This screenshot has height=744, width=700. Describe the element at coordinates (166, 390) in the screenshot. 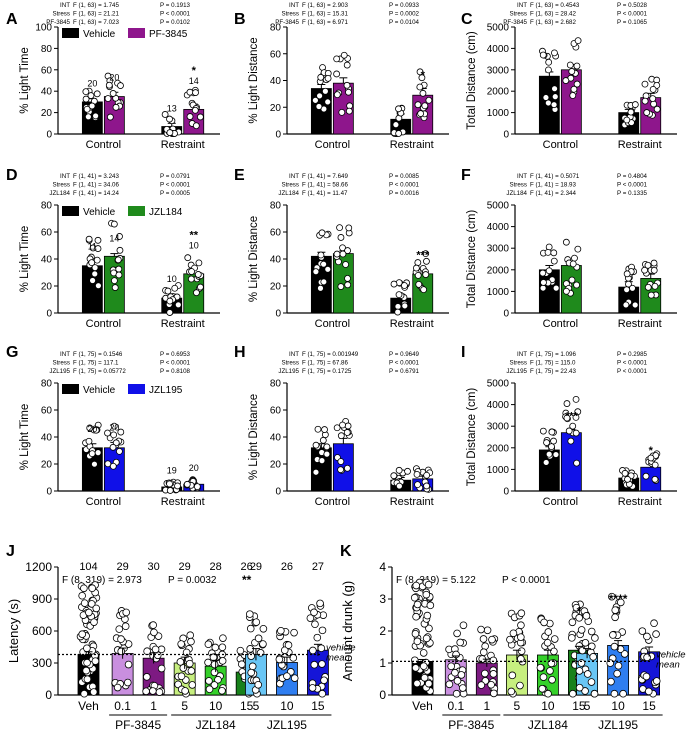

I see `legend-label: JZL195` at that location.